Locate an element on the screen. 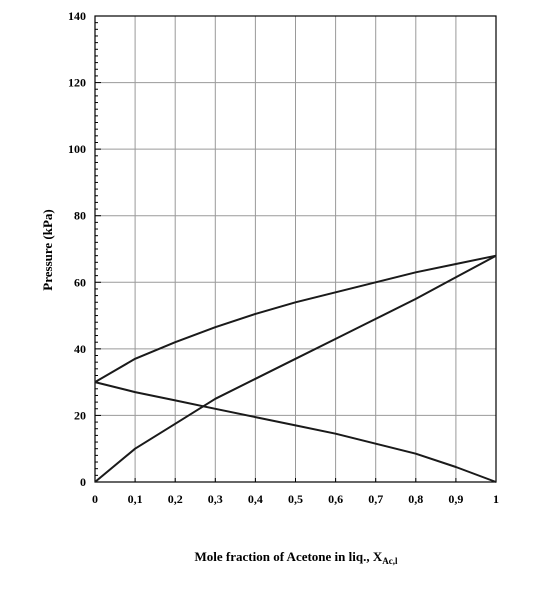 Image resolution: width=534 pixels, height=592 pixels. x-tick-label: 0,5 is located at coordinates (295, 499).